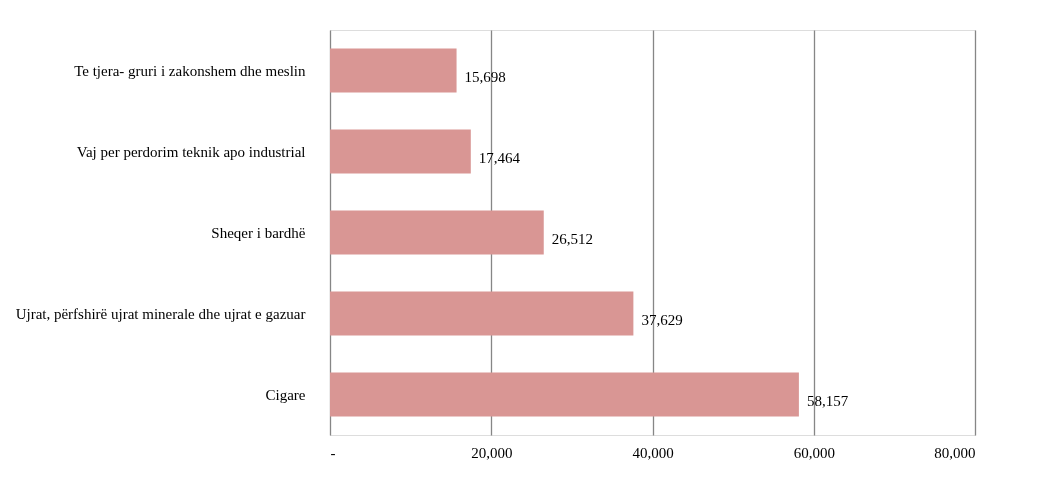 Image resolution: width=1051 pixels, height=481 pixels. Describe the element at coordinates (955, 452) in the screenshot. I see `x-tick-label: 80,000` at that location.